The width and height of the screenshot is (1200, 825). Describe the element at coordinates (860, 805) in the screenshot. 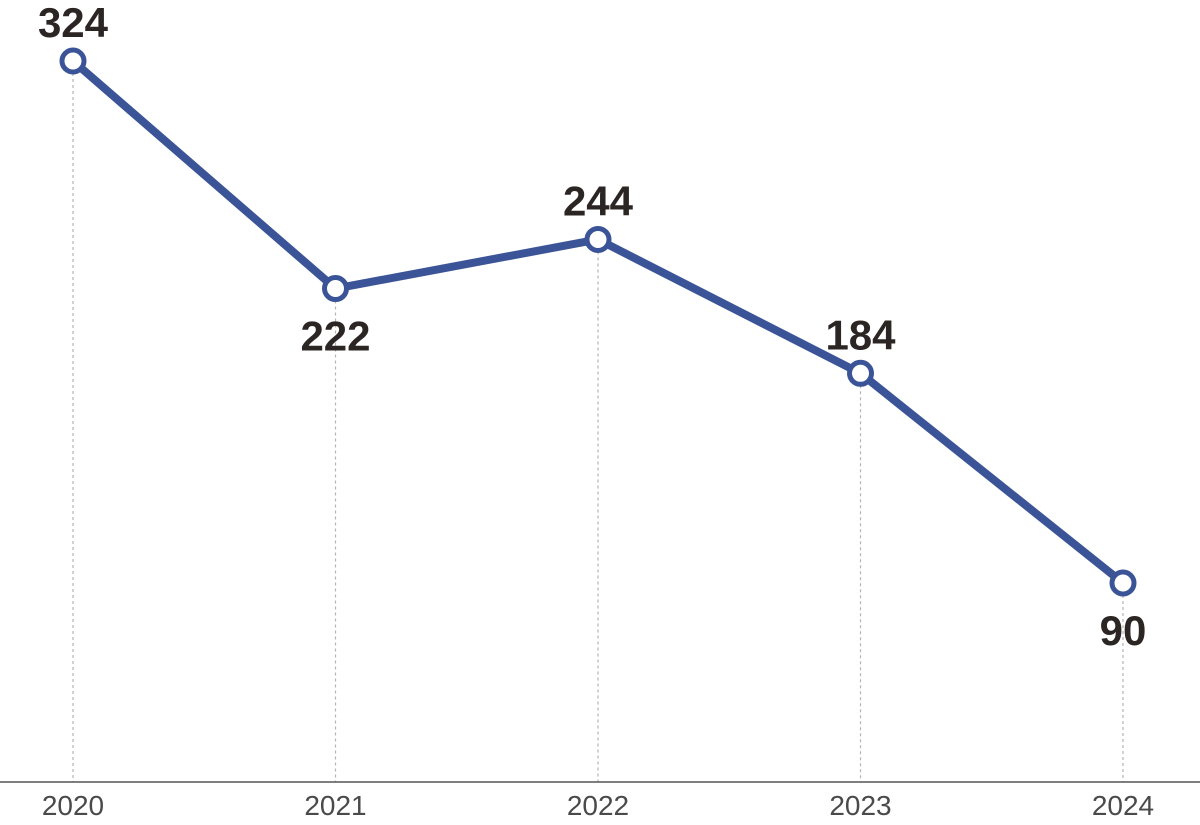

I see `x-tick-label: 2023` at that location.